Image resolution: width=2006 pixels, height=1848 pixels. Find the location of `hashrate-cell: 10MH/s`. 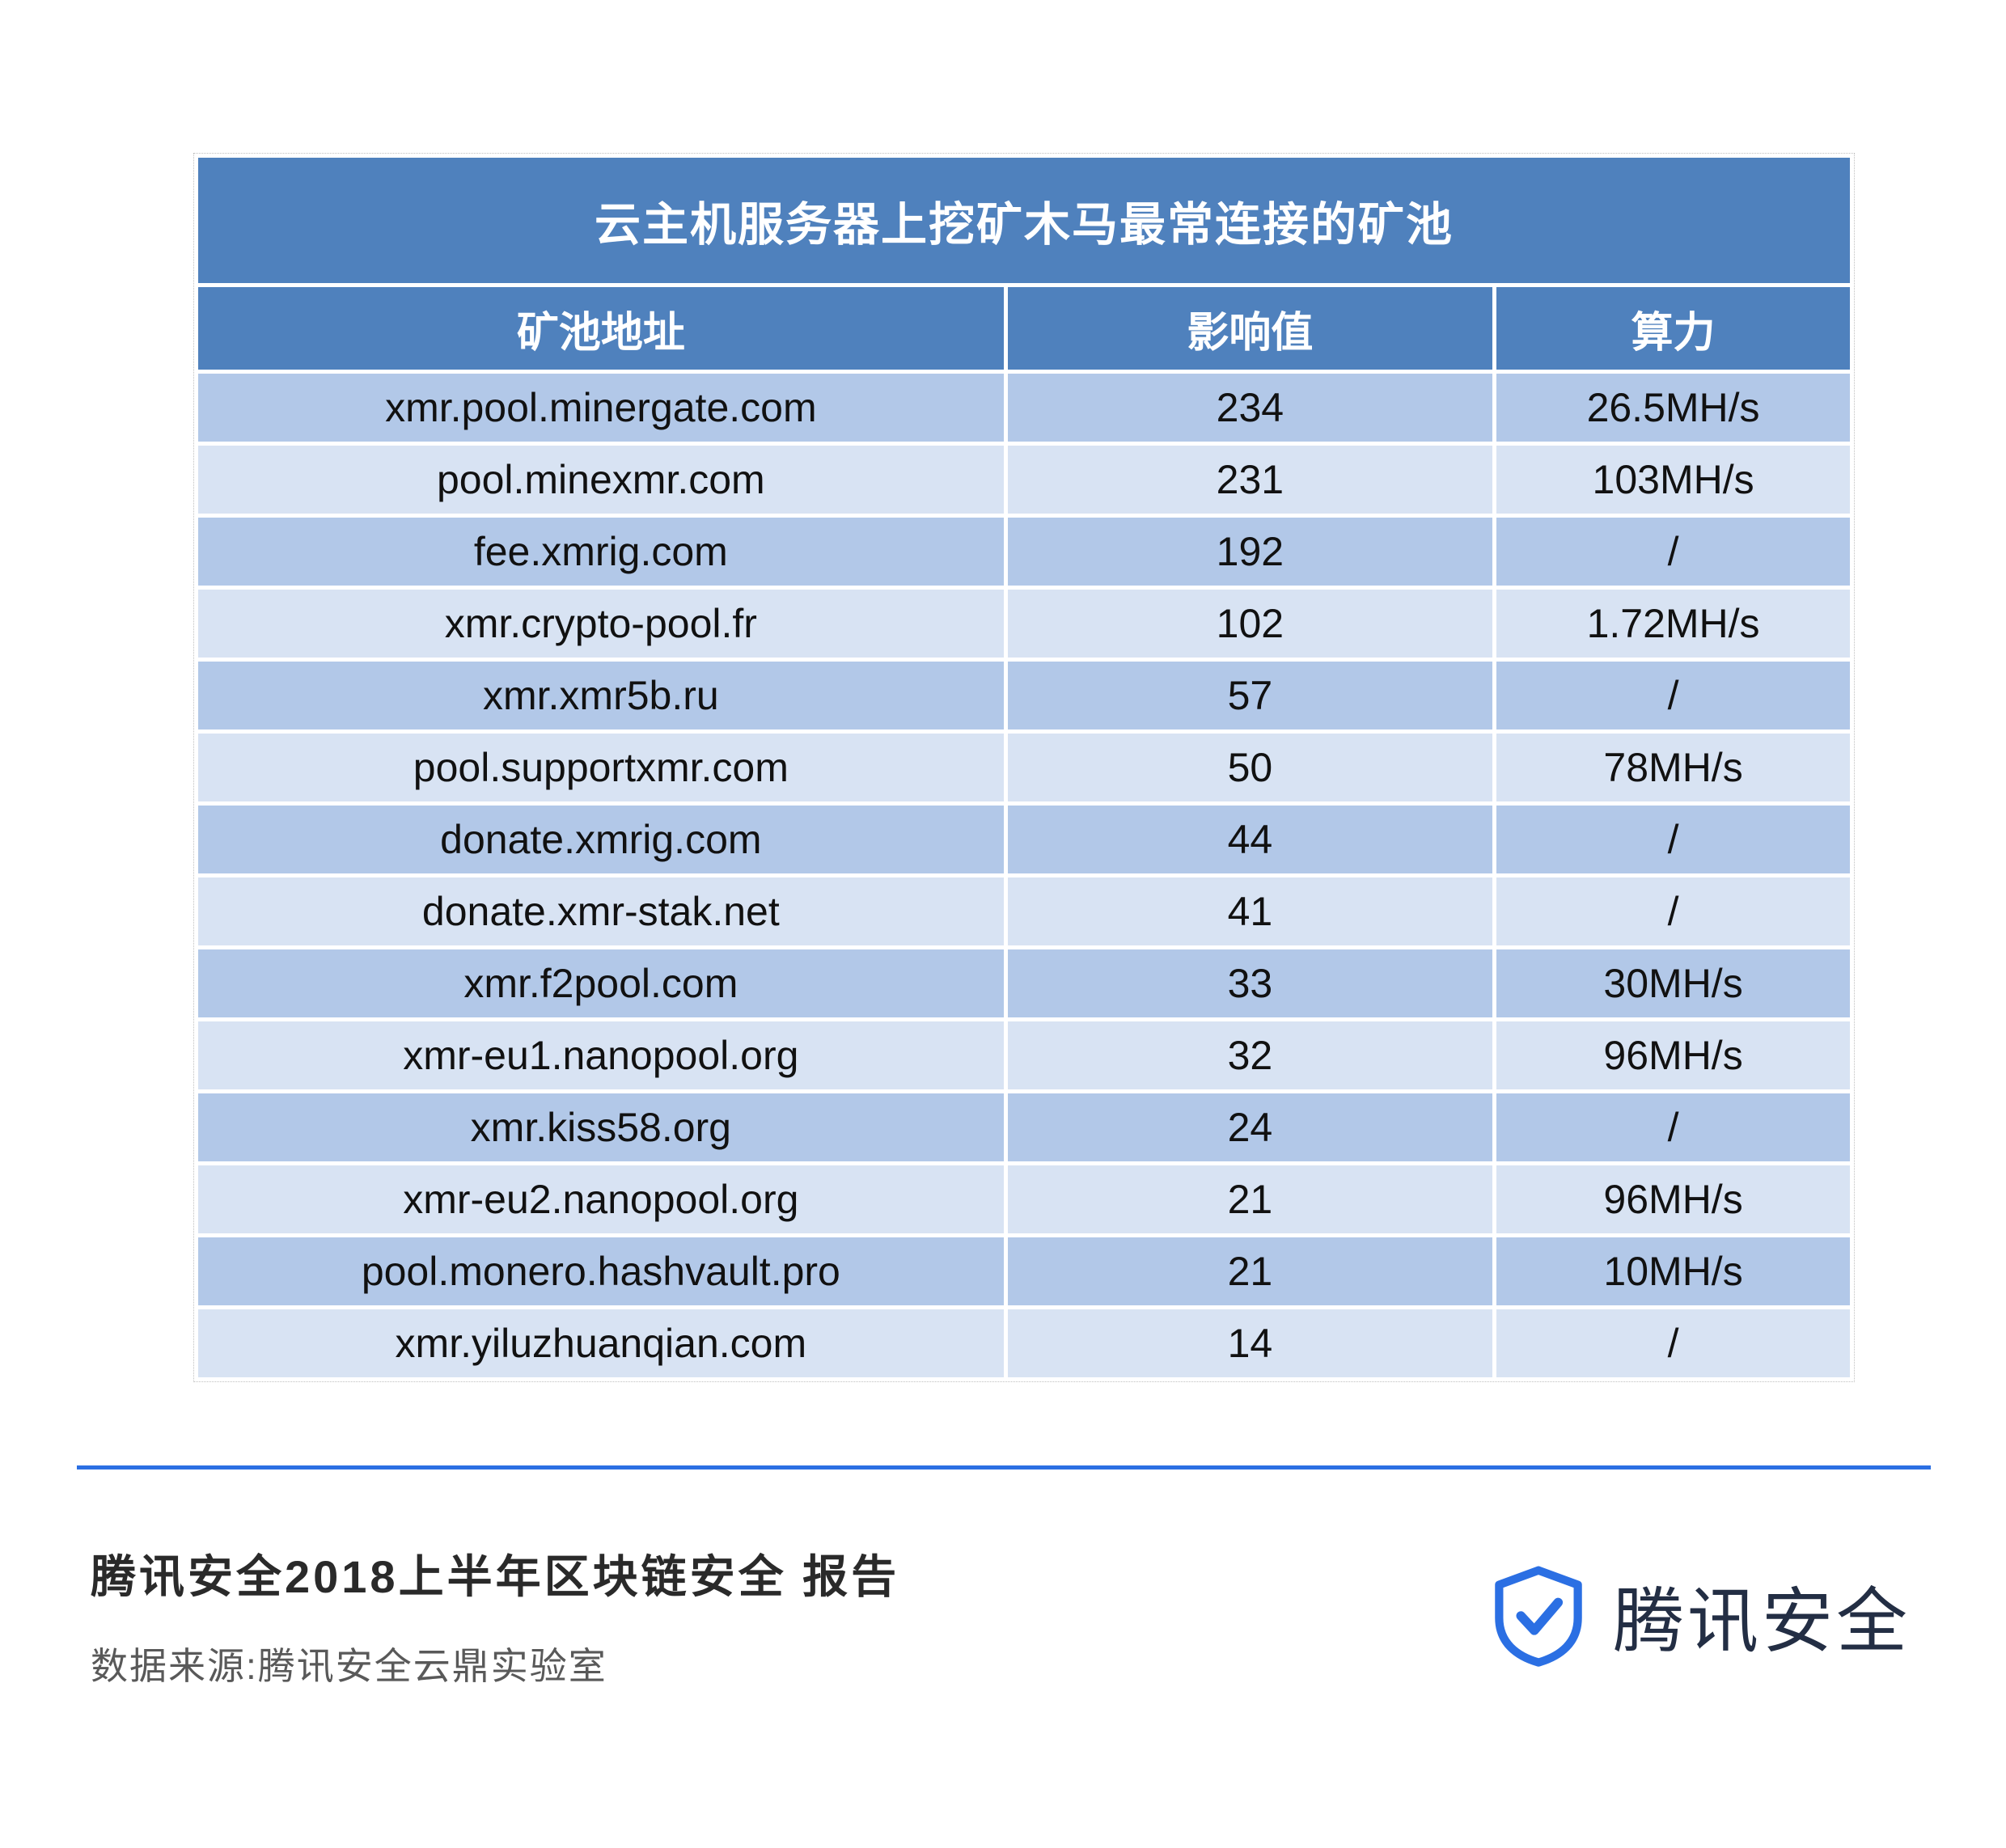

hashrate-cell: 10MH/s is located at coordinates (1673, 1271).